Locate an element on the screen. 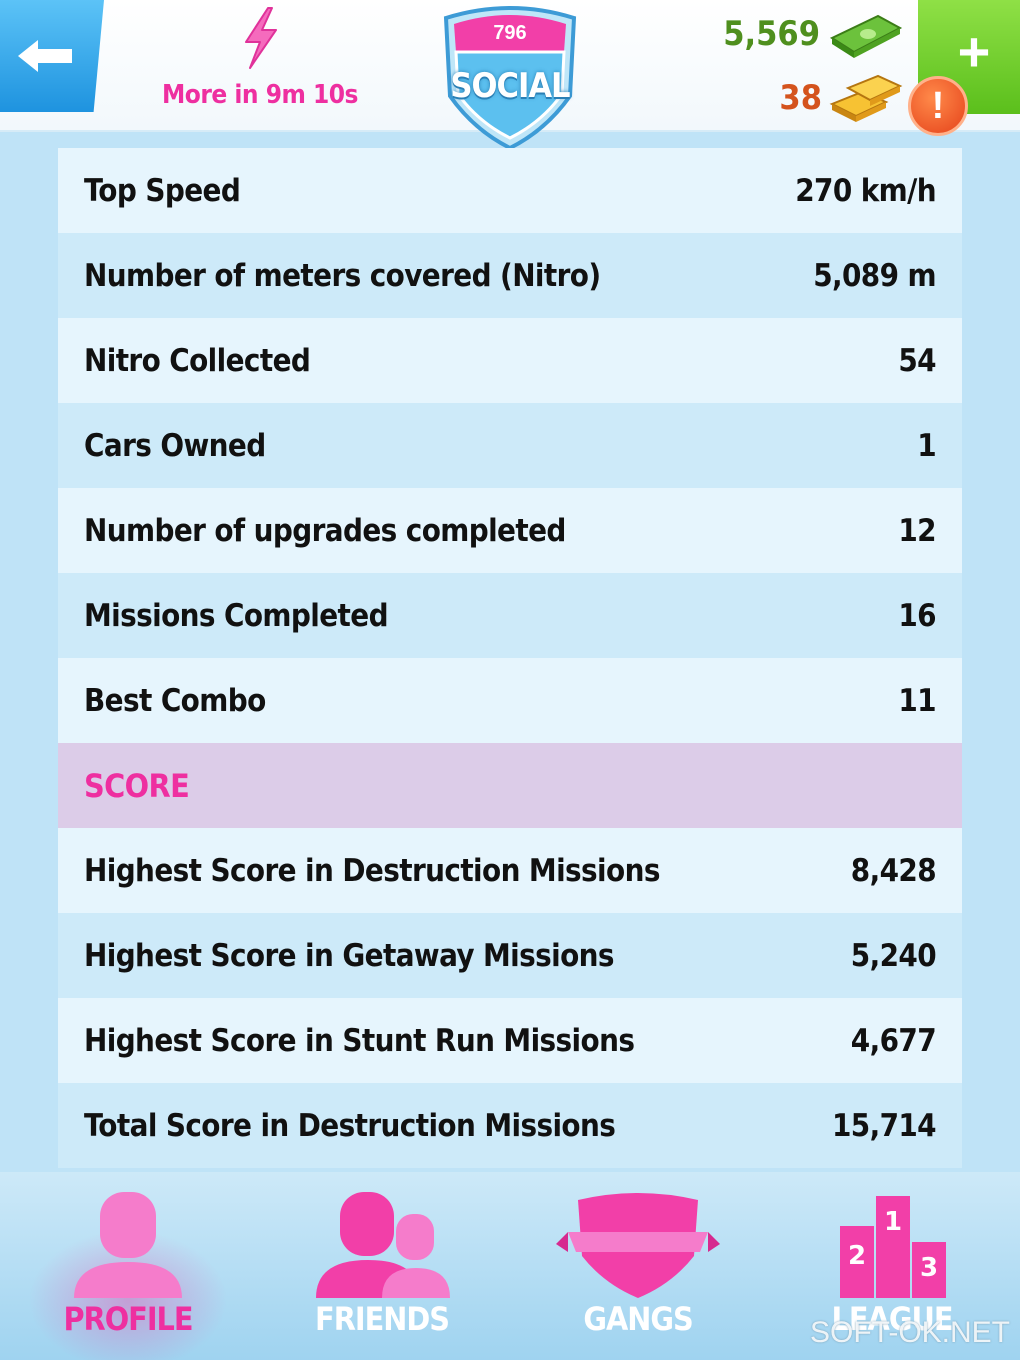  energy-indicator: More in 9m 10s is located at coordinates (260, 61).